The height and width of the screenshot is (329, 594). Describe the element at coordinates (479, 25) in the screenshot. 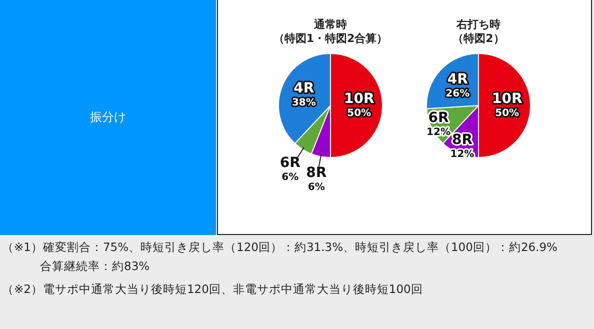

I see `chart-title: 右打ち時` at that location.